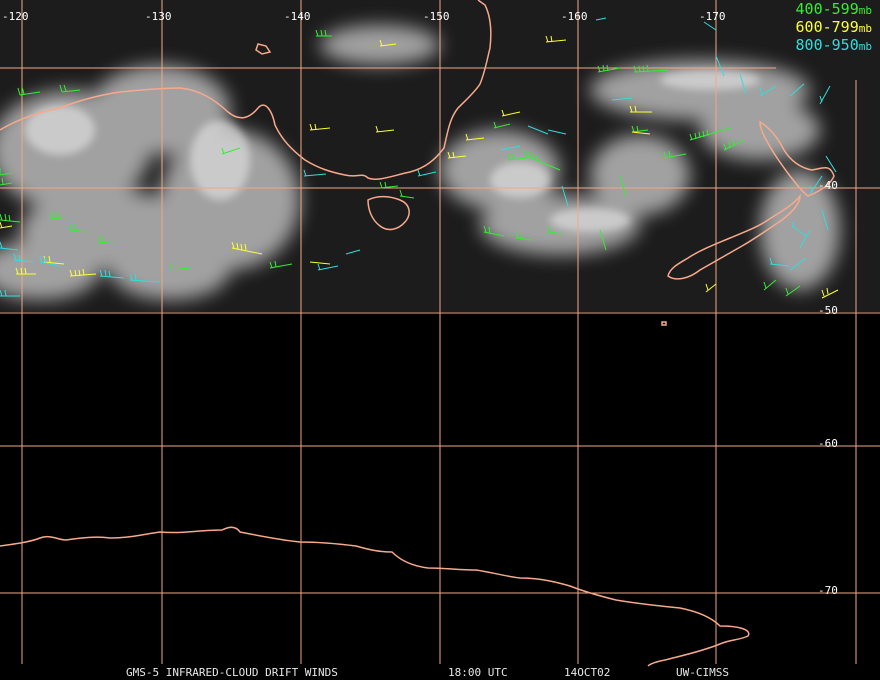 The width and height of the screenshot is (880, 680). Describe the element at coordinates (827, 9) in the screenshot. I see `legend-range-400-599: 400-599` at that location.